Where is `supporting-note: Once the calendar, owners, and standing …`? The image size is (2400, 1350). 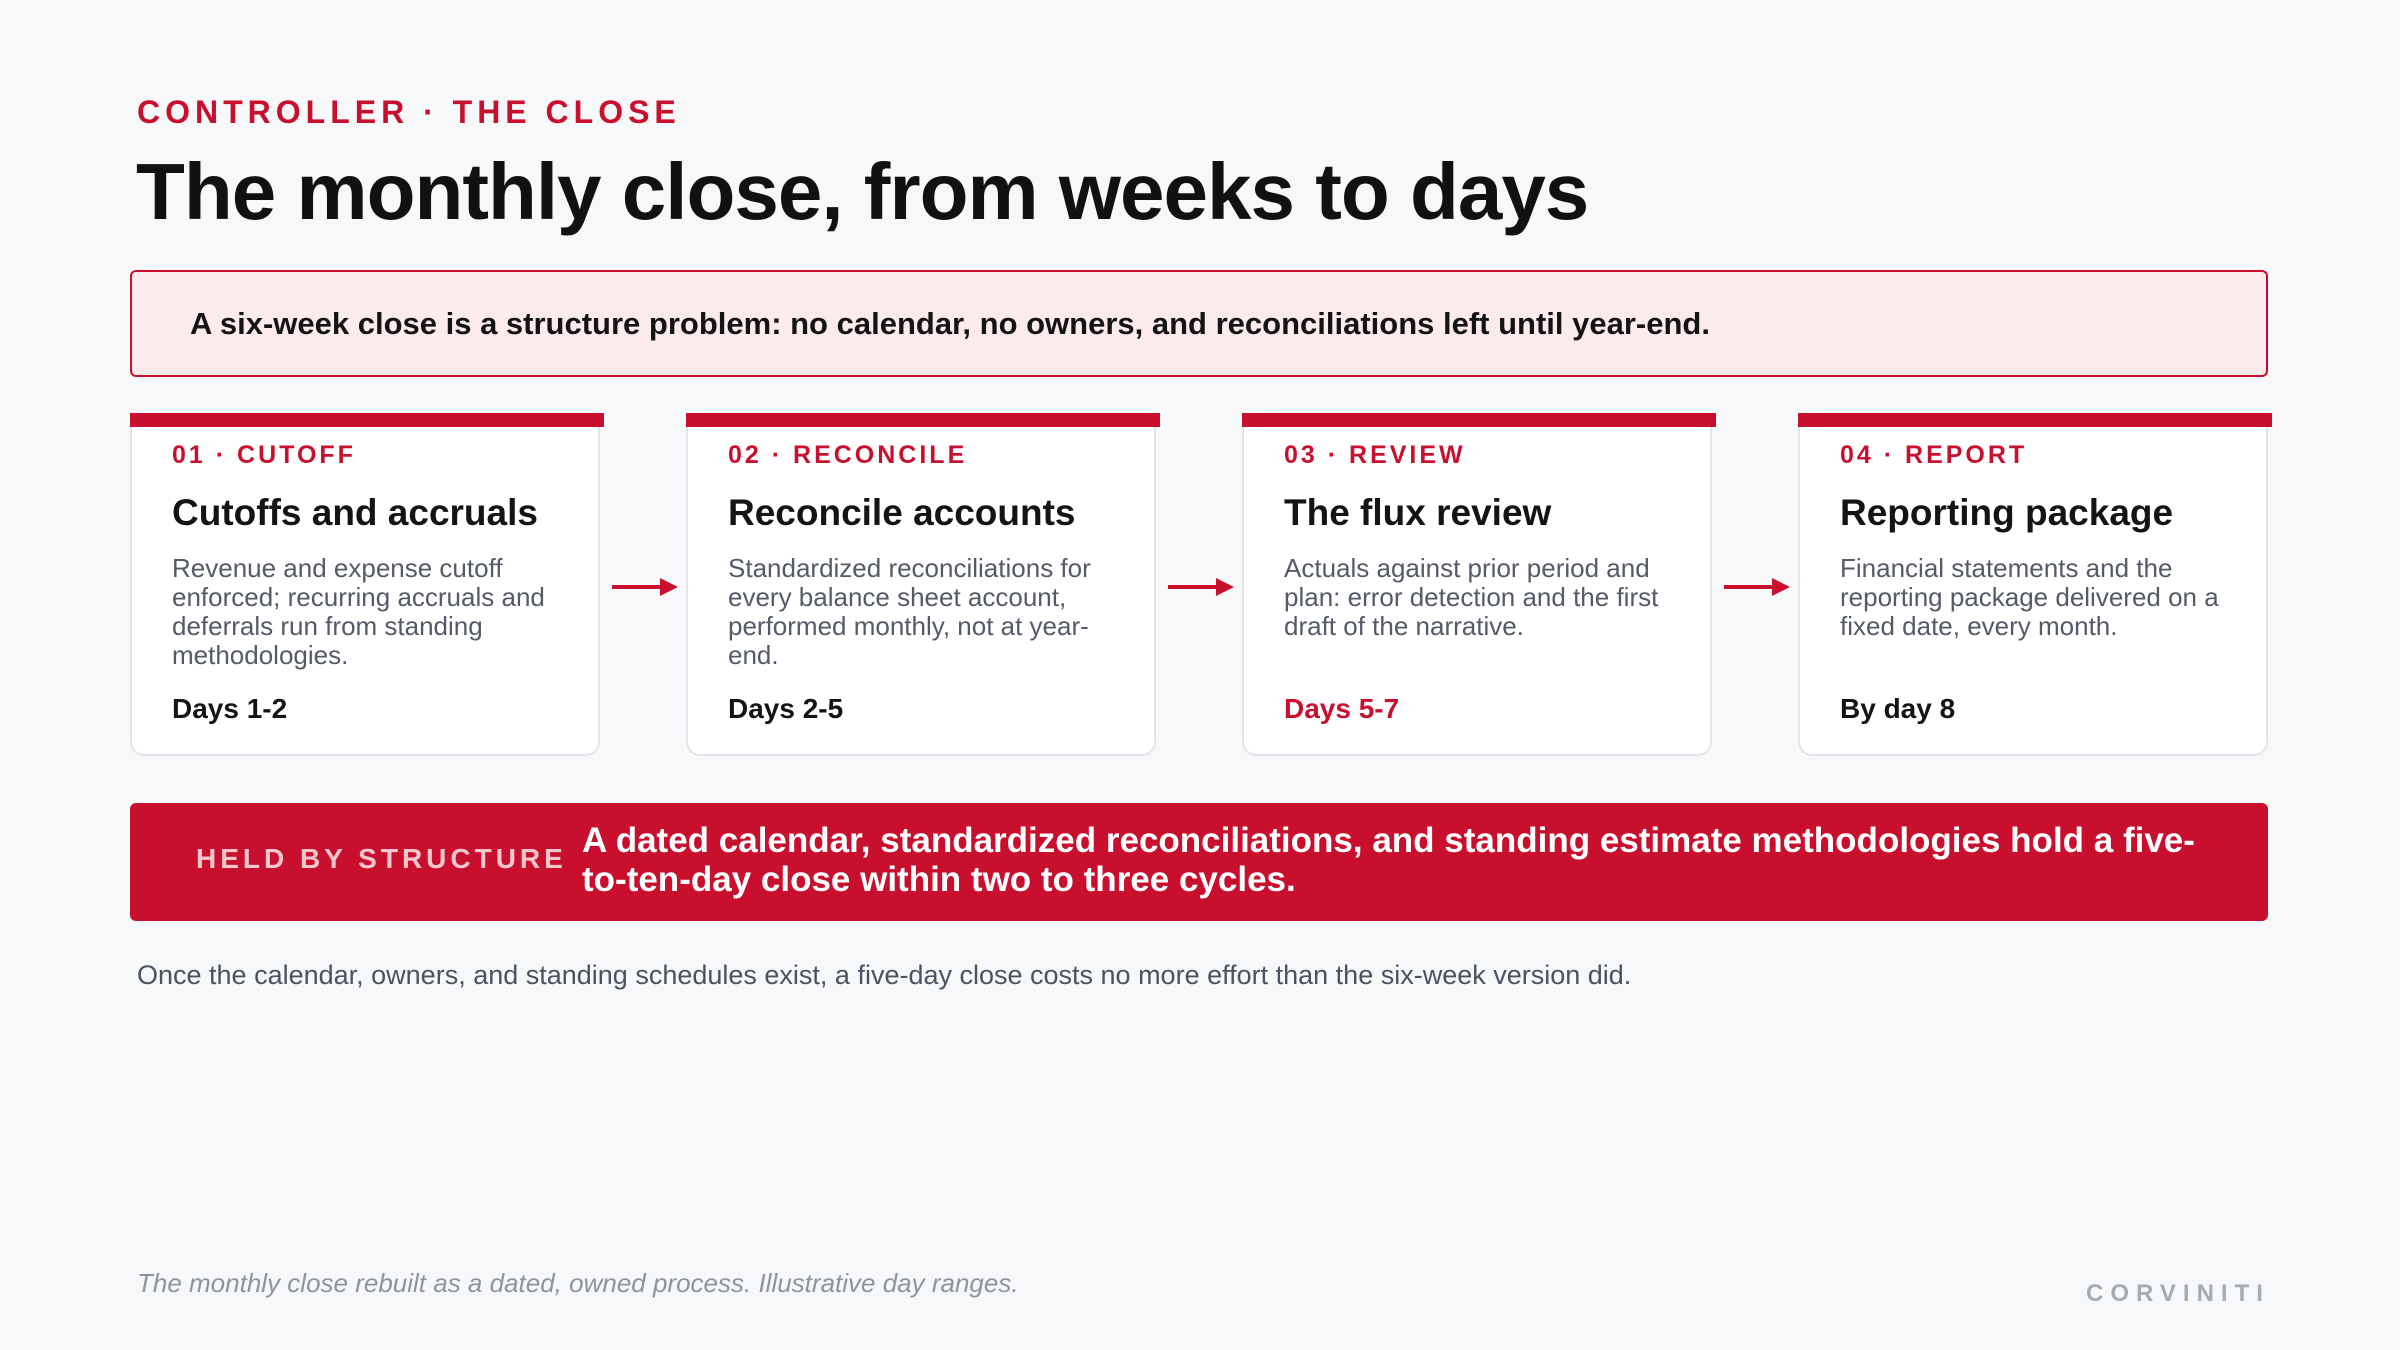 supporting-note: Once the calendar, owners, and standing … is located at coordinates (884, 975).